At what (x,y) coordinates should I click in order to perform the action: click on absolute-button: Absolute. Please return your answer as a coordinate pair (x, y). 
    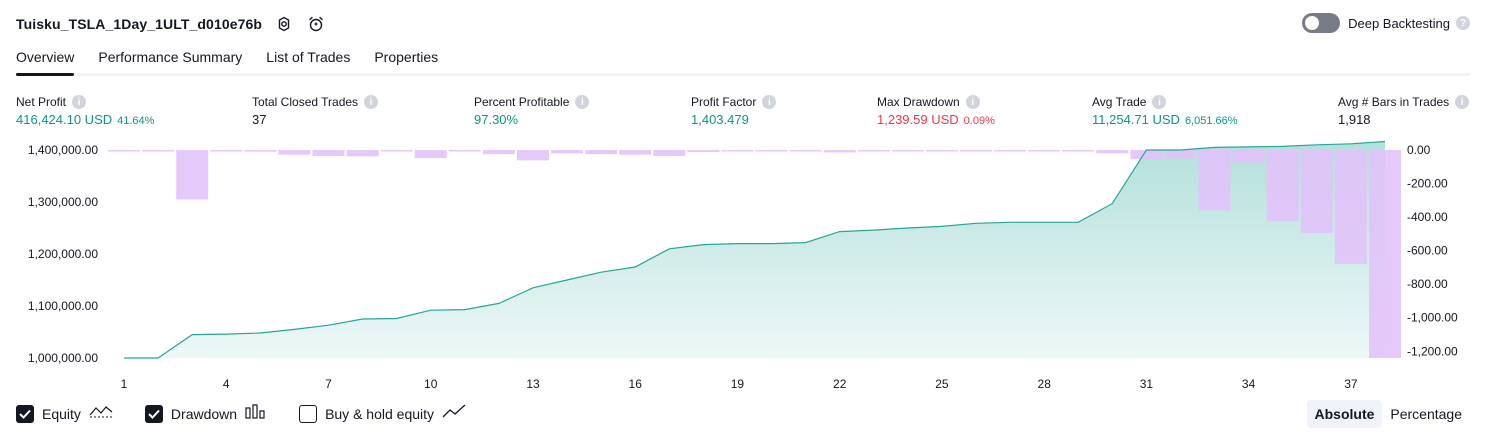
    Looking at the image, I should click on (1344, 414).